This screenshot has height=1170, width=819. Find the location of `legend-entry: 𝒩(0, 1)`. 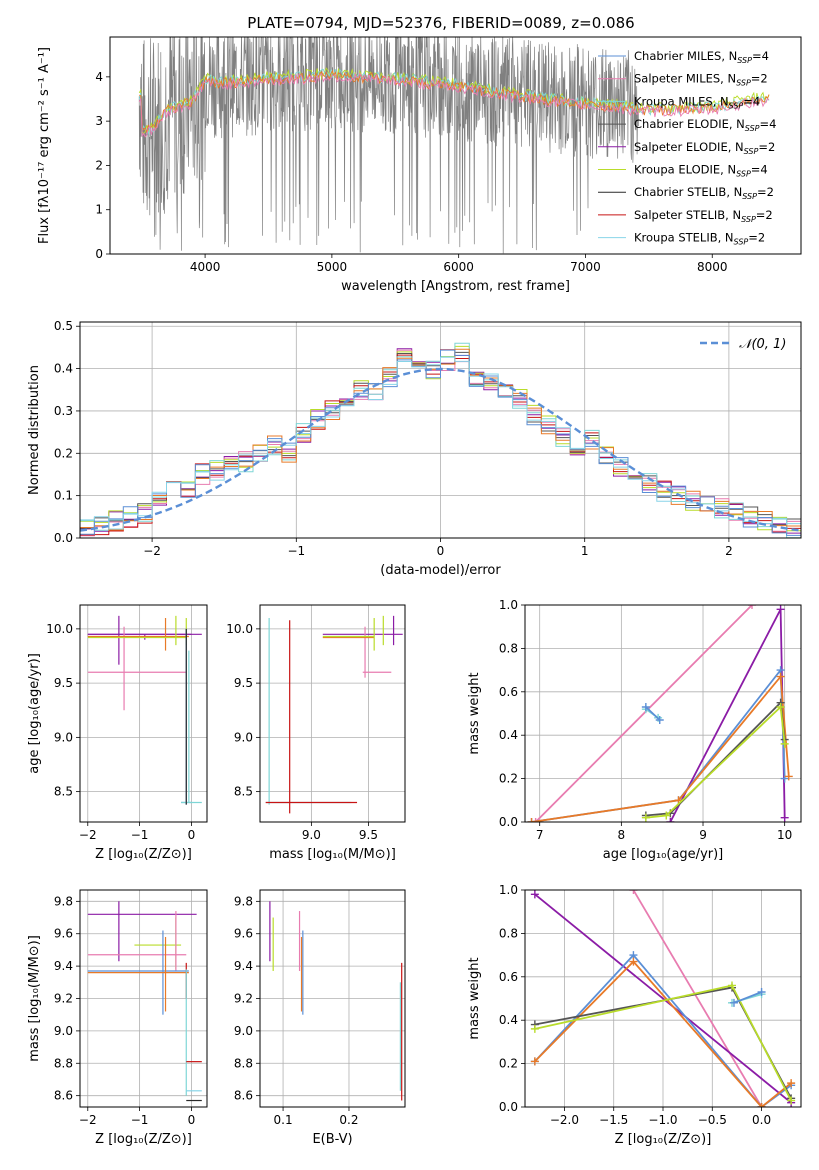

legend-entry: 𝒩(0, 1) is located at coordinates (762, 344).